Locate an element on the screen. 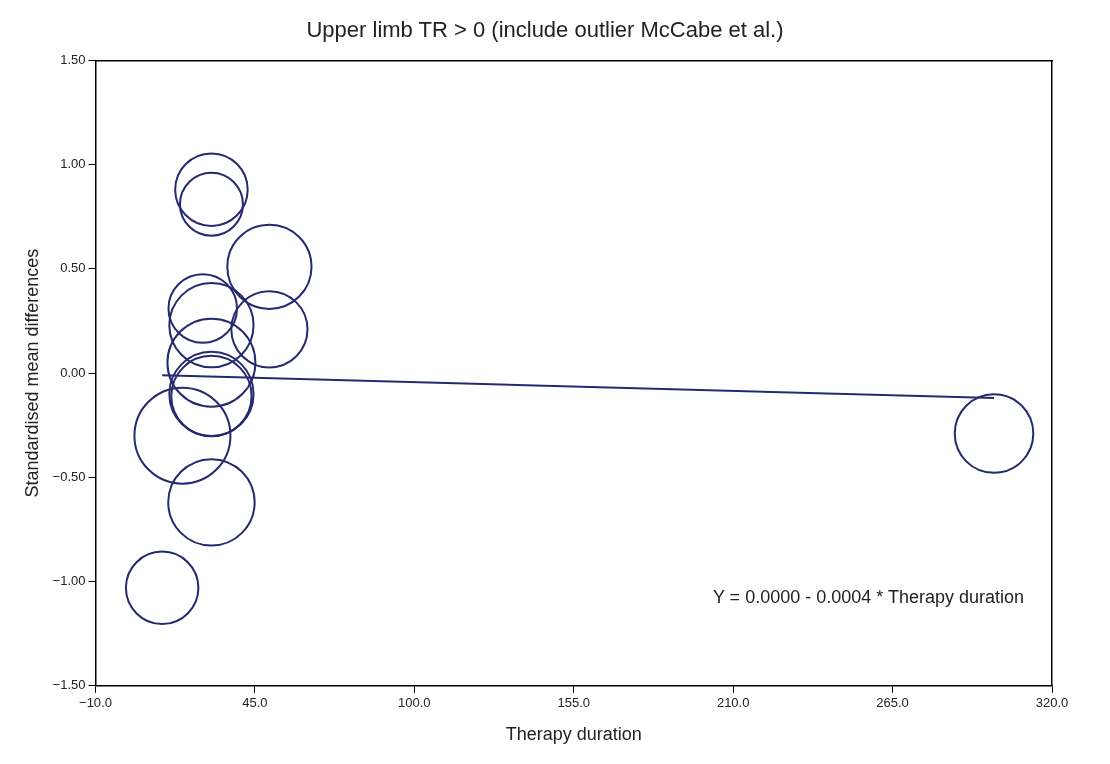  y-tick-label: −1.00 is located at coordinates (69, 581).